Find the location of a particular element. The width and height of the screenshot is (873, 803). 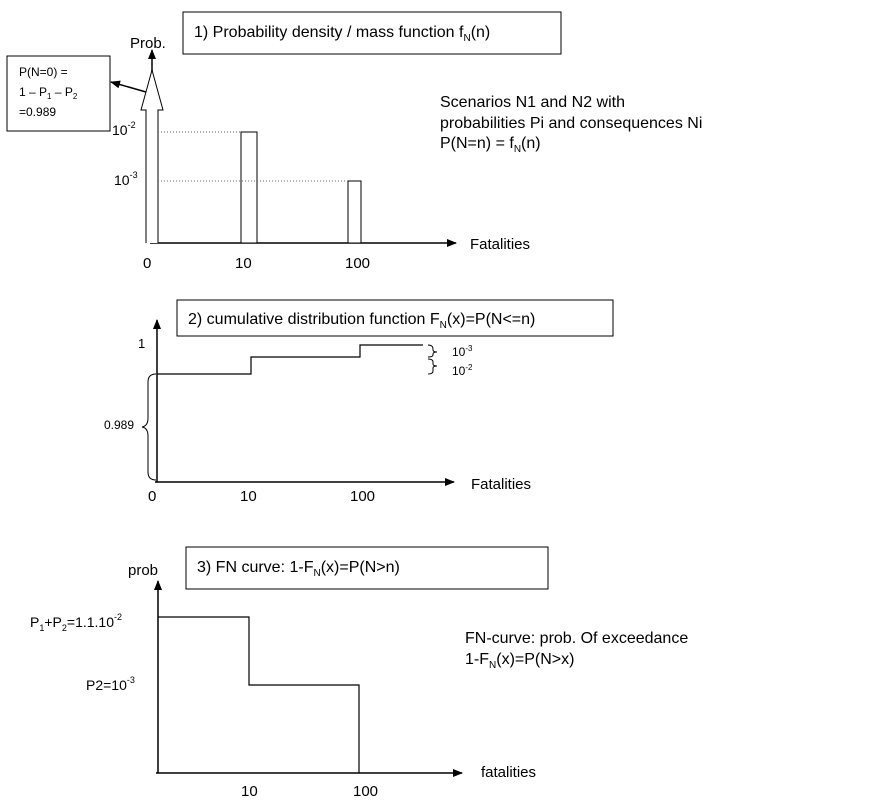

panel-2-title-box is located at coordinates (395, 318).